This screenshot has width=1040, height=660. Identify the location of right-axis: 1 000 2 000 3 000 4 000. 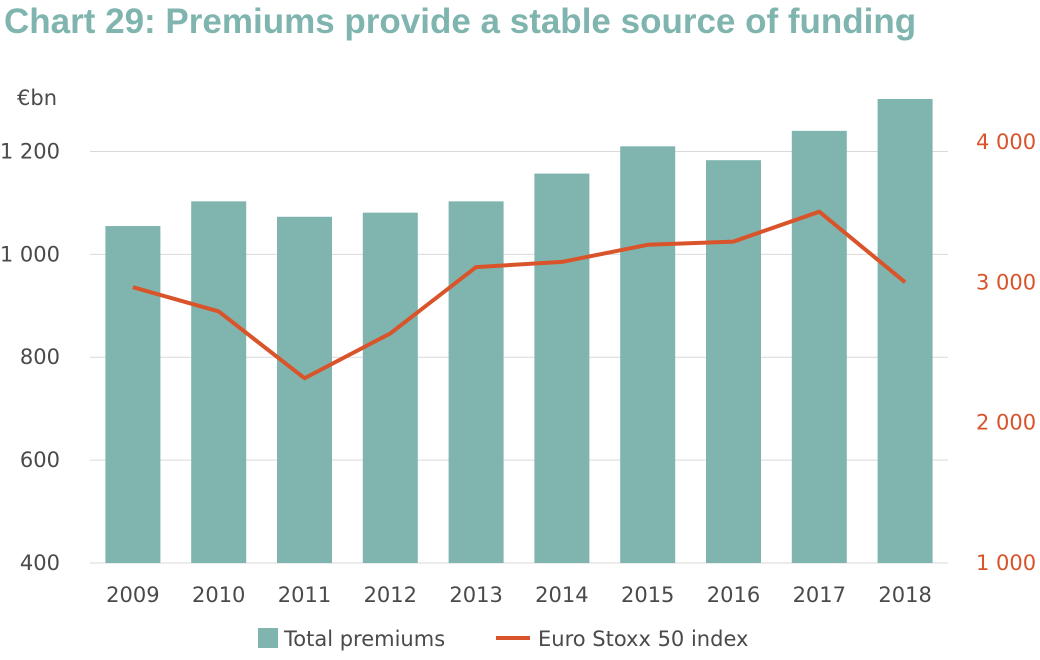
(1006, 352).